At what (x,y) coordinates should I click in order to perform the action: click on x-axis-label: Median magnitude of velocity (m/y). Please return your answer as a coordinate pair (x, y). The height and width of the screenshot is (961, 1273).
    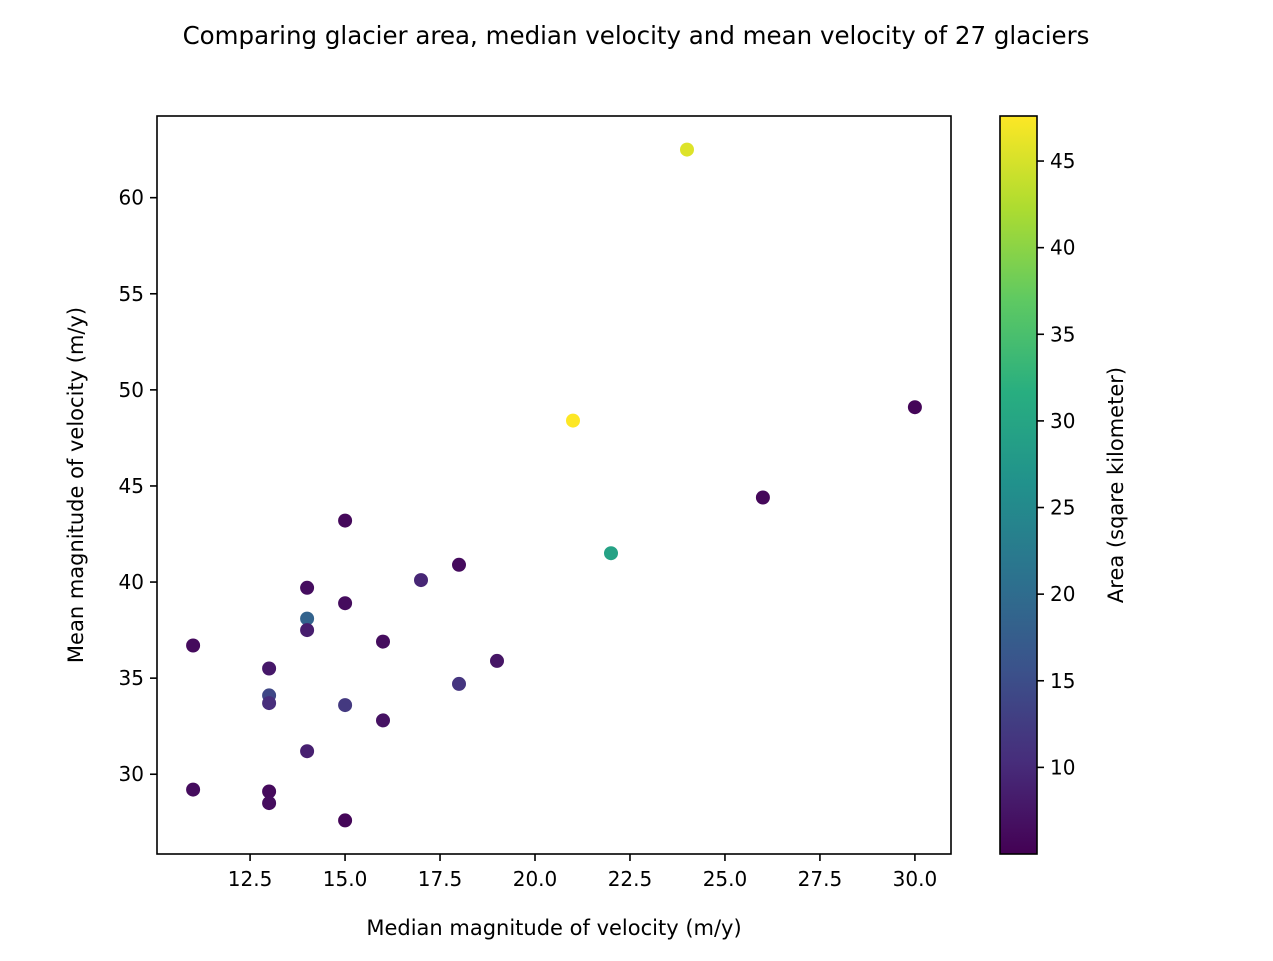
    Looking at the image, I should click on (553, 928).